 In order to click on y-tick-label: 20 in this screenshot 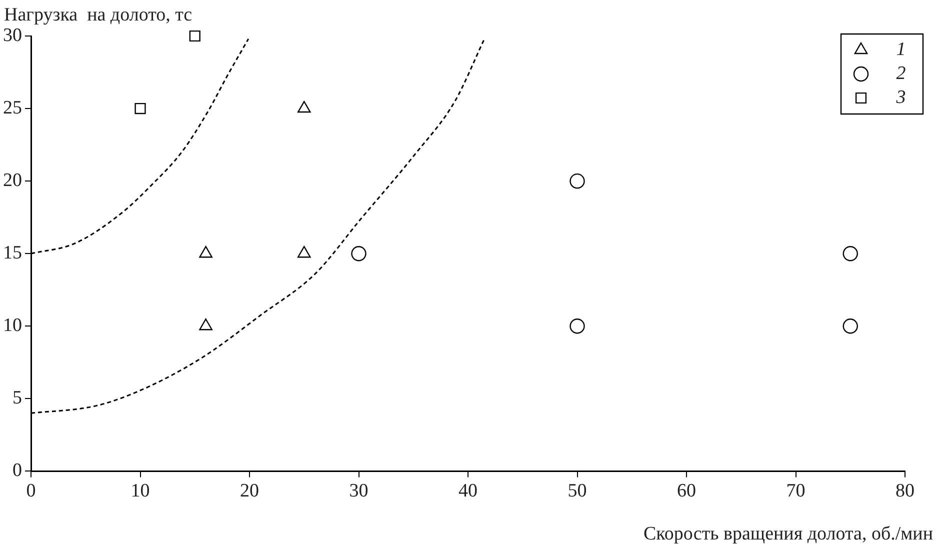, I will do `click(12, 181)`.